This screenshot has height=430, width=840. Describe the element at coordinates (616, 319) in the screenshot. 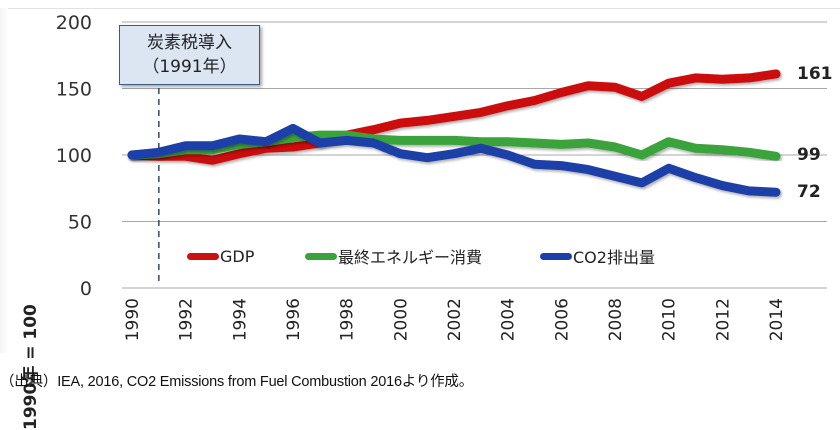

I see `x-tick-label: 2008` at that location.